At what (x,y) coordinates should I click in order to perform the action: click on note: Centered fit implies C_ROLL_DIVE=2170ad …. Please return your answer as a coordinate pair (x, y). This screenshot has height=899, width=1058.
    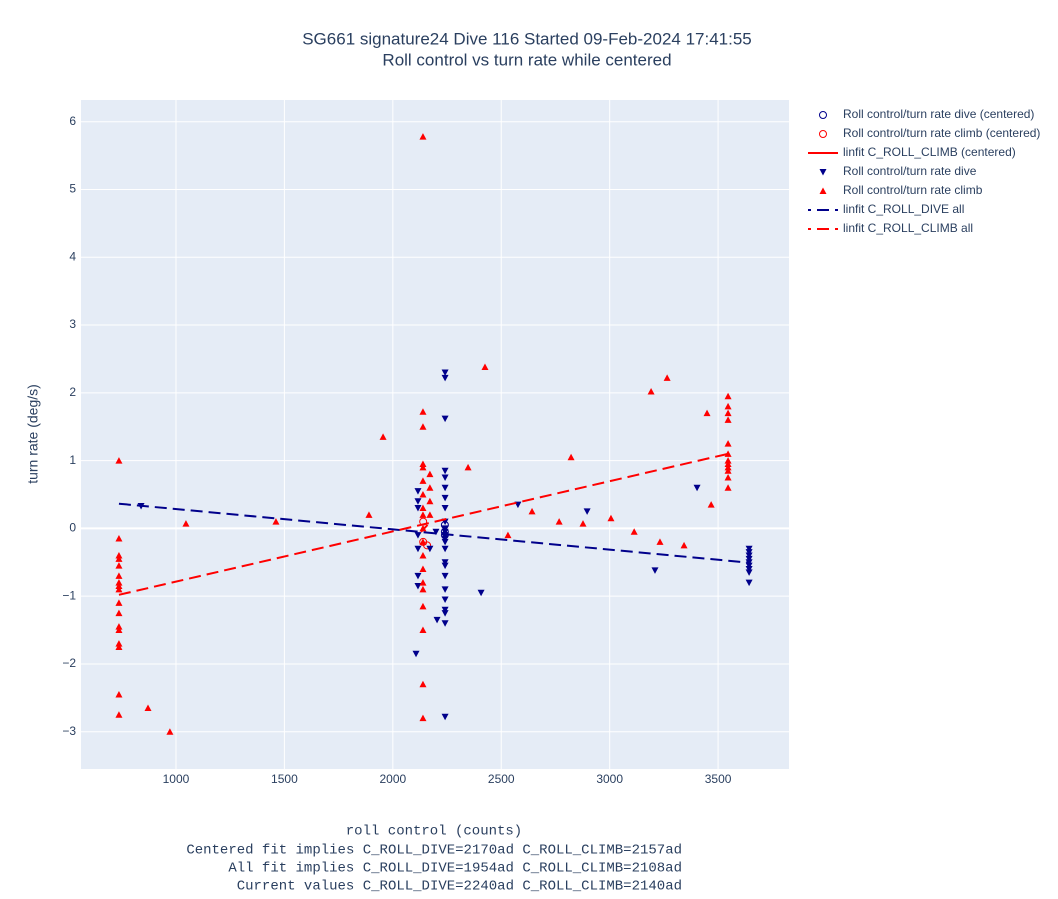
    Looking at the image, I should click on (434, 851).